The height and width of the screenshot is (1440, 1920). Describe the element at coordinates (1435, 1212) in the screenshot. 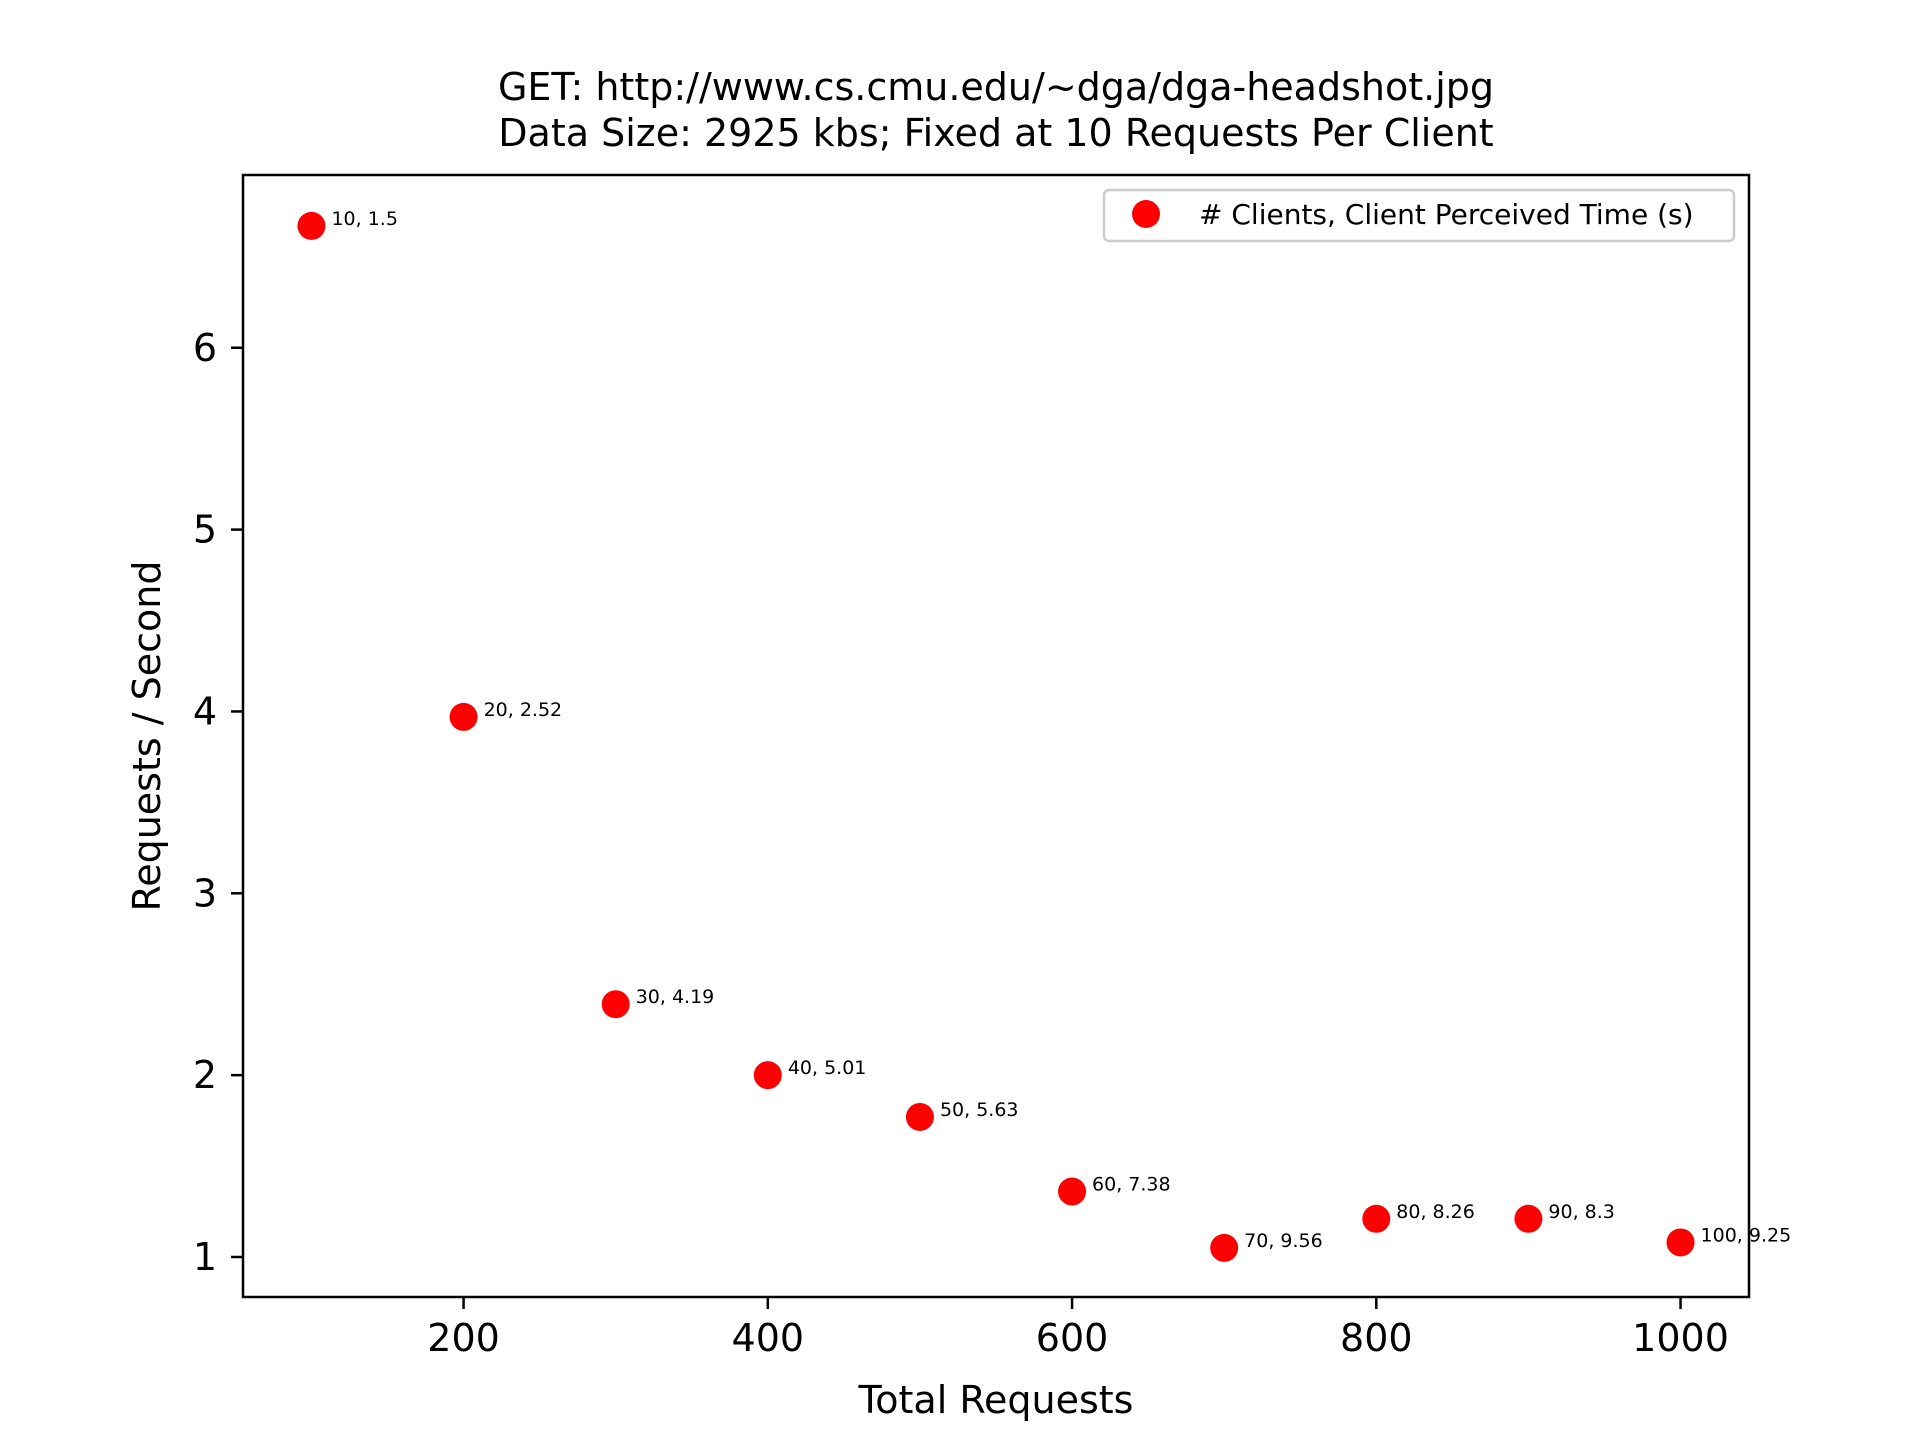

I see `data-point-label: 80, 8.26` at that location.